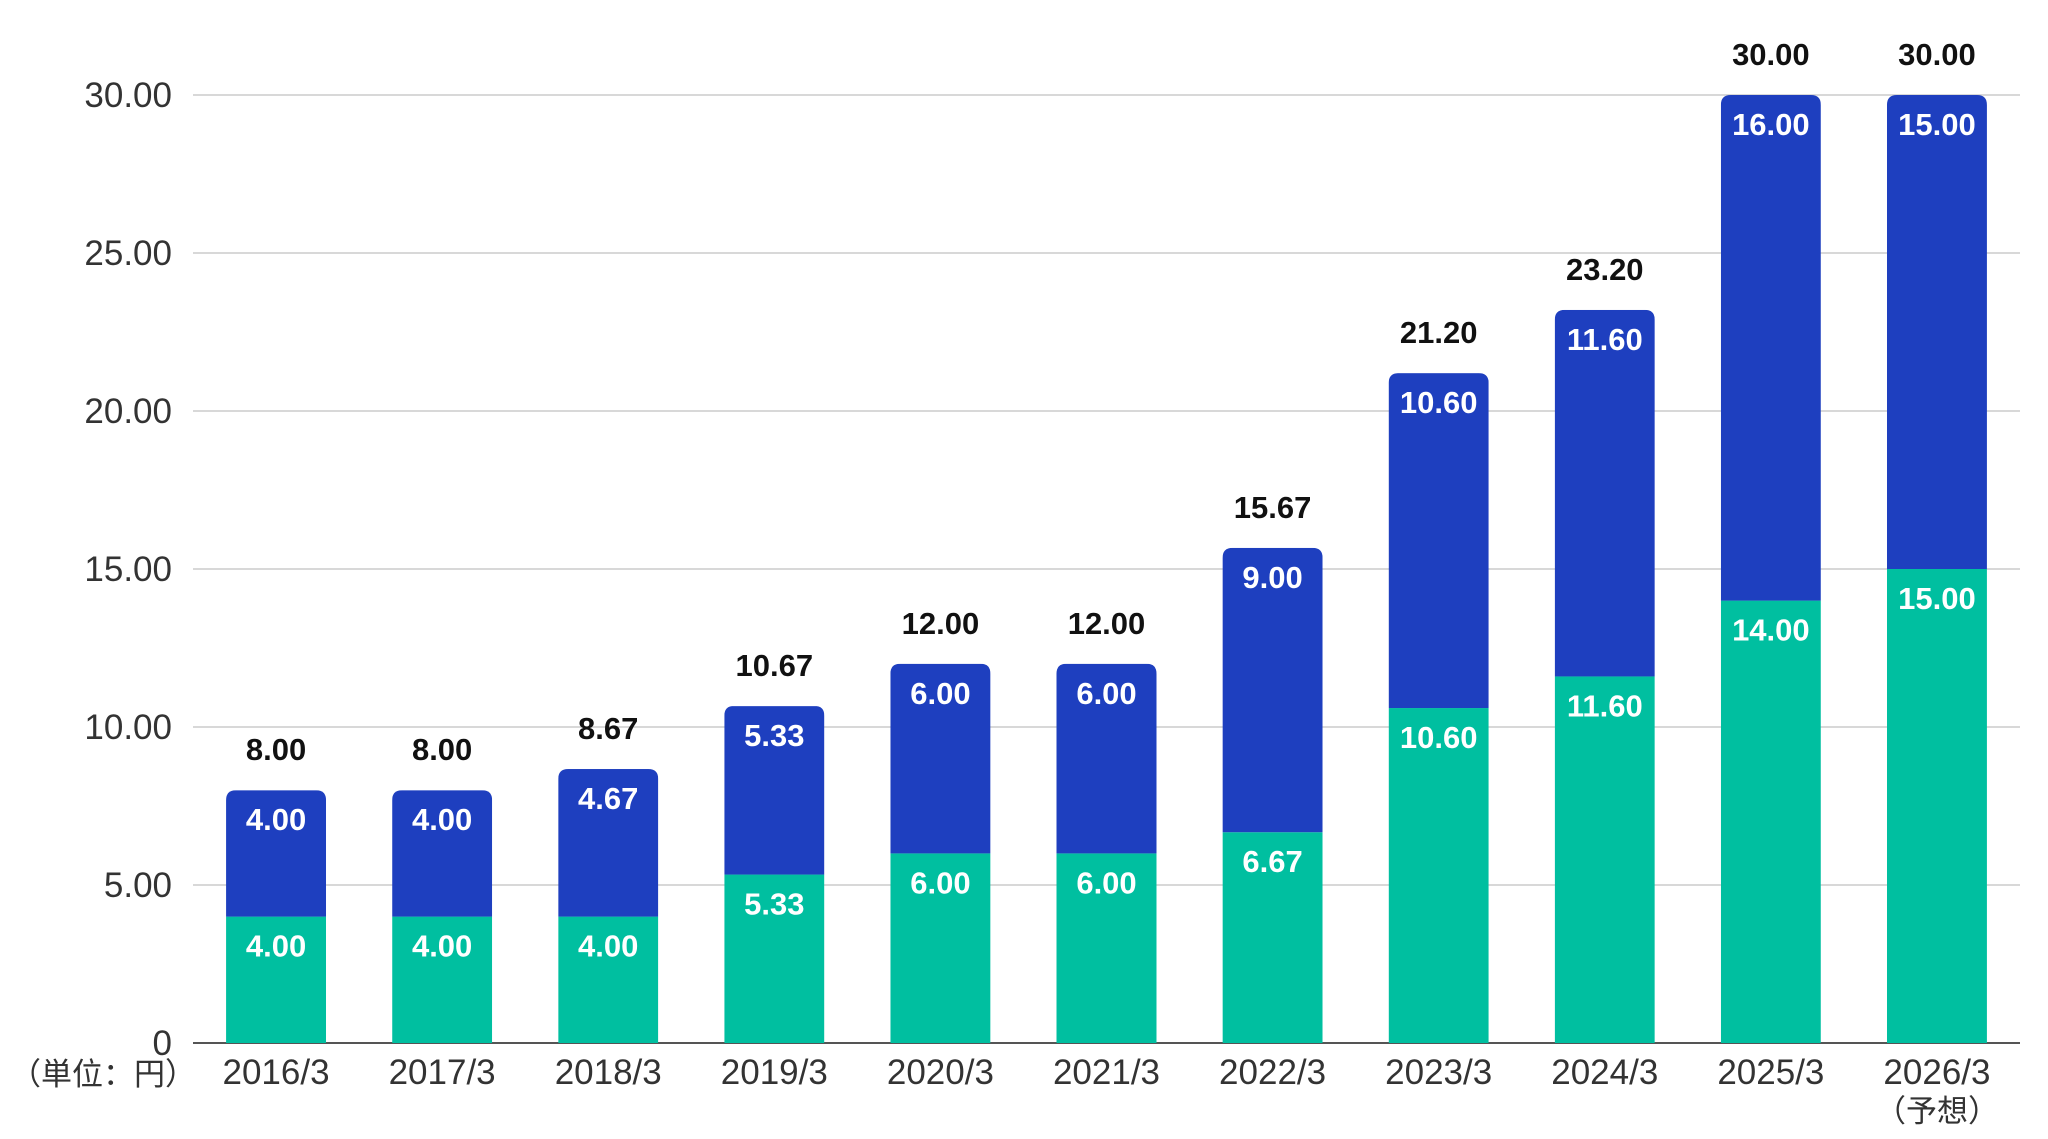 This screenshot has width=2048, height=1139. I want to click on x-tick-label: 2024/3, so click(1604, 1072).